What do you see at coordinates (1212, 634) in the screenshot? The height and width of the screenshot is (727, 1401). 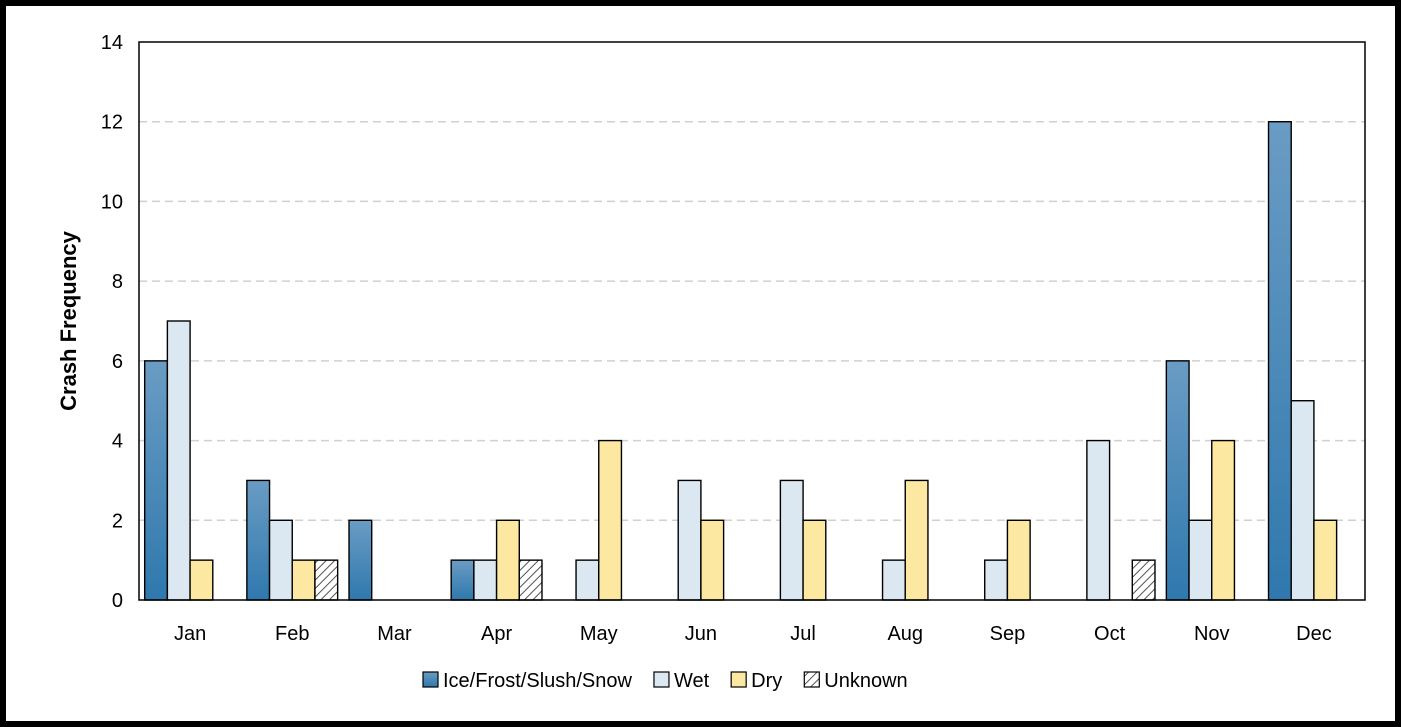 I see `x-tick-label: Nov` at bounding box center [1212, 634].